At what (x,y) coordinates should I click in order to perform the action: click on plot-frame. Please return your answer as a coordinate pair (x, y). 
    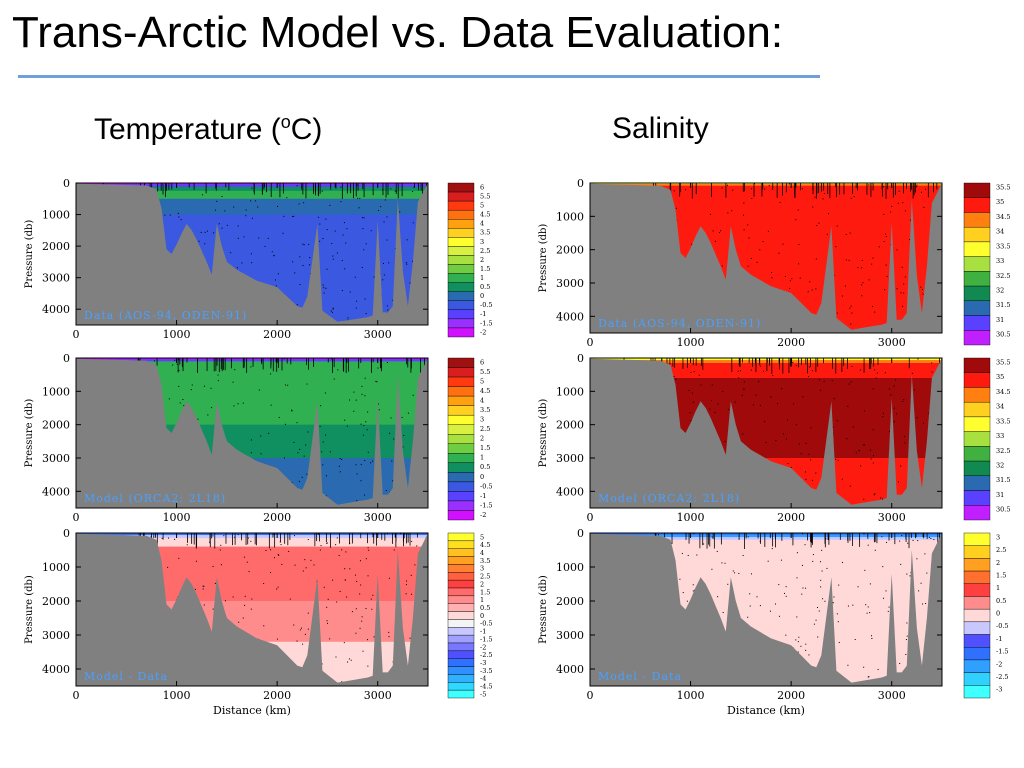
    Looking at the image, I should click on (766, 609).